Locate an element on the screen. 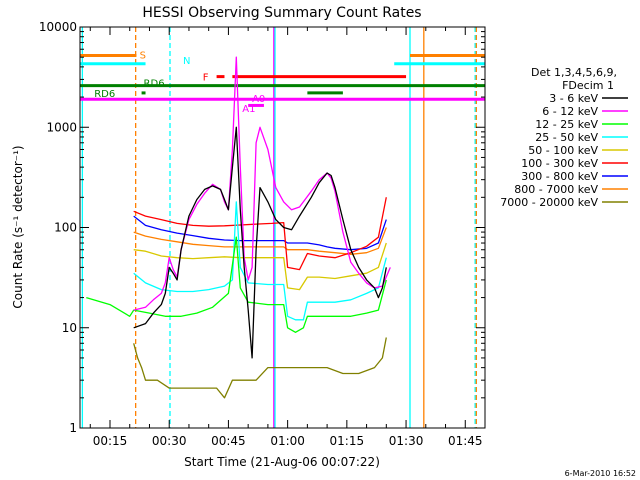  chart-title: HESSI Observing Summary Count Rates is located at coordinates (281, 13).